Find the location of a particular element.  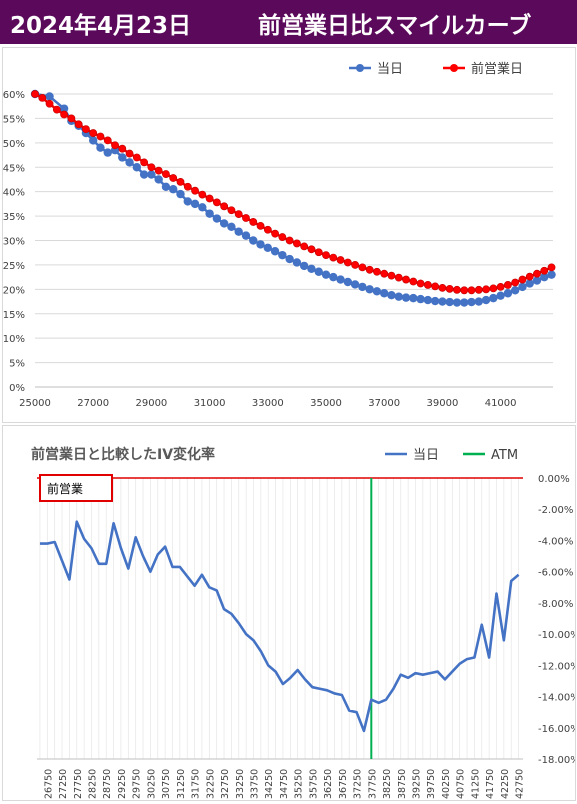

x-tick-label: 42250 is located at coordinates (505, 784).